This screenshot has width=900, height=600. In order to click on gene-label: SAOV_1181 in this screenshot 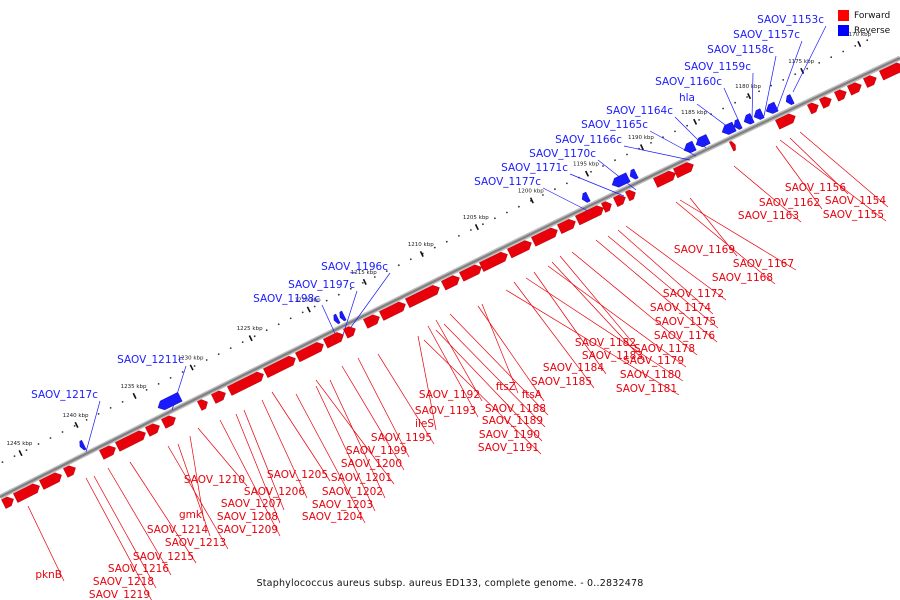, I will do `click(646, 389)`.